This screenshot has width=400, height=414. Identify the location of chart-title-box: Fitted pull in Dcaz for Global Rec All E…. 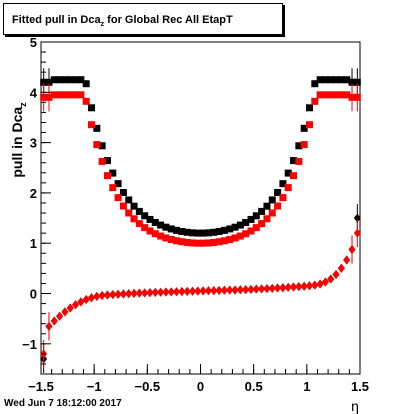
(143, 19).